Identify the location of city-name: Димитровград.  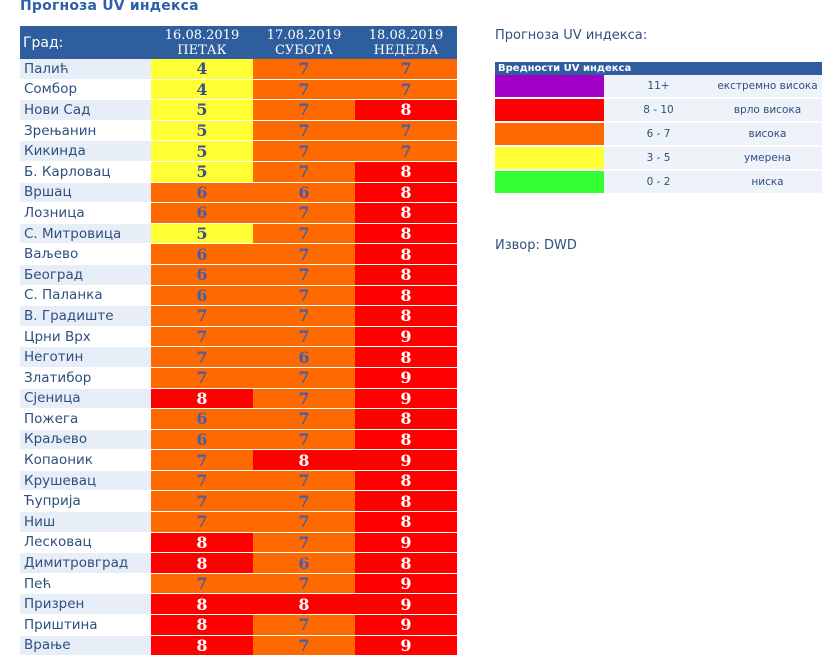
(85, 563).